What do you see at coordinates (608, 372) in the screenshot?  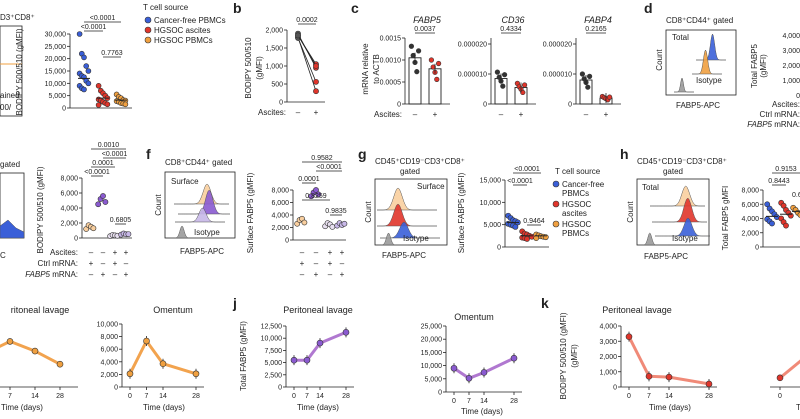 I see `panel-k1-y-tick-label: 1,000` at bounding box center [608, 372].